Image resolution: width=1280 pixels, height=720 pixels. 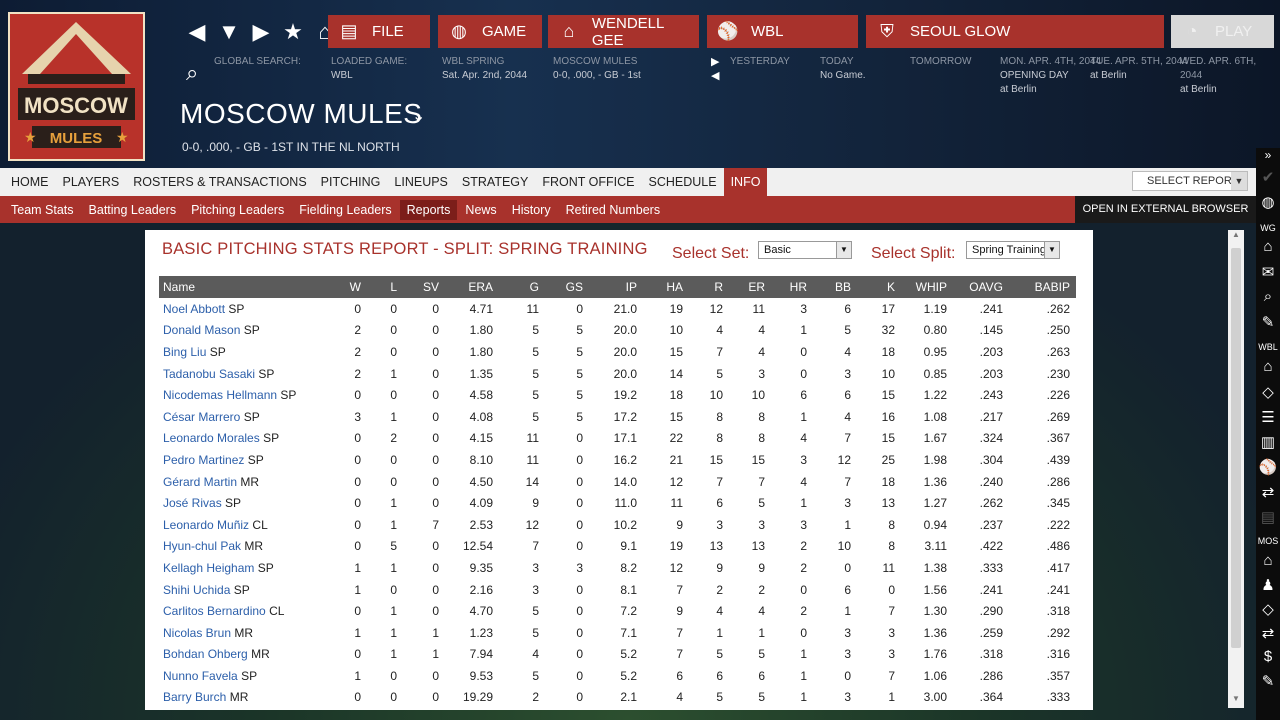 What do you see at coordinates (1236, 698) in the screenshot?
I see `scroll-down-icon: ▼` at bounding box center [1236, 698].